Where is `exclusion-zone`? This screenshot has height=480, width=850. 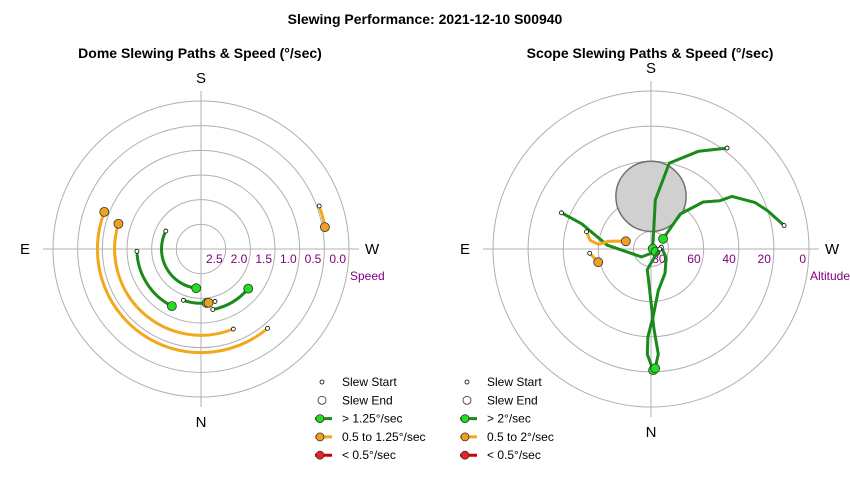
exclusion-zone is located at coordinates (651, 196).